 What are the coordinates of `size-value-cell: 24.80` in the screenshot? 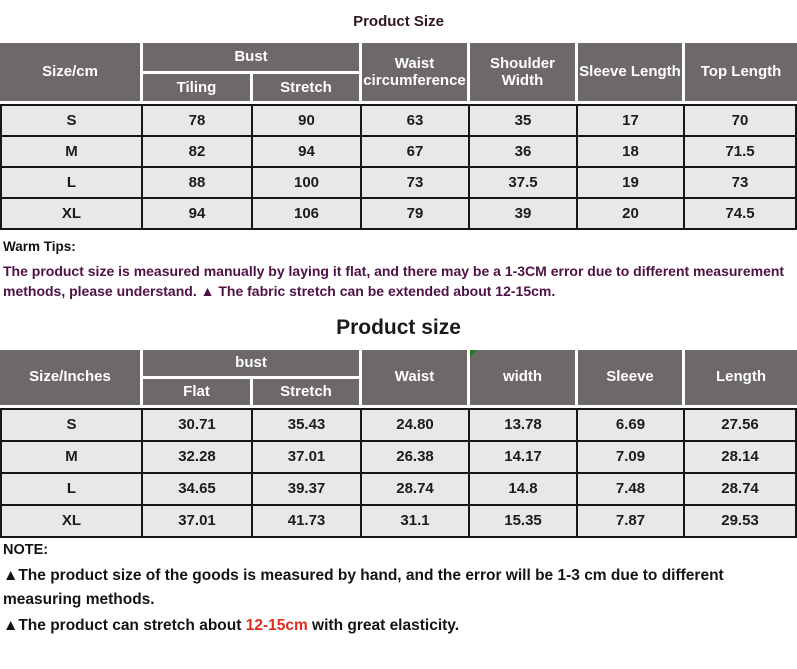 It's located at (416, 424).